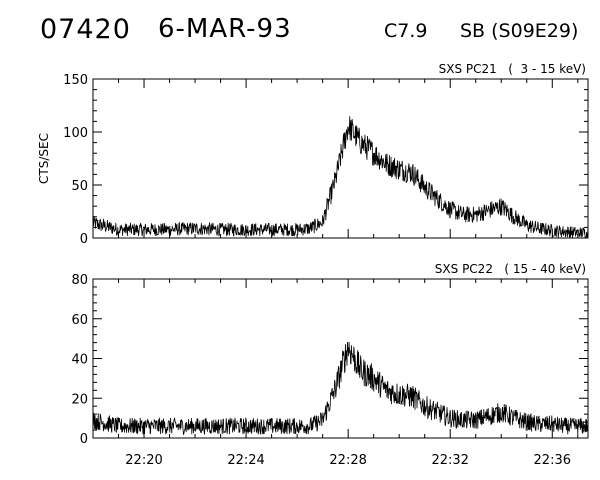  I want to click on y-tick-label: 60, so click(79, 320).